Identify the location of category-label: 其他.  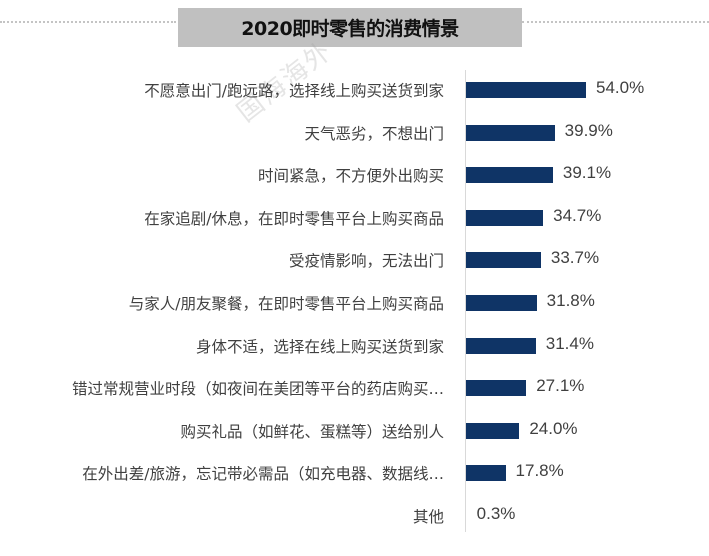
(428, 517).